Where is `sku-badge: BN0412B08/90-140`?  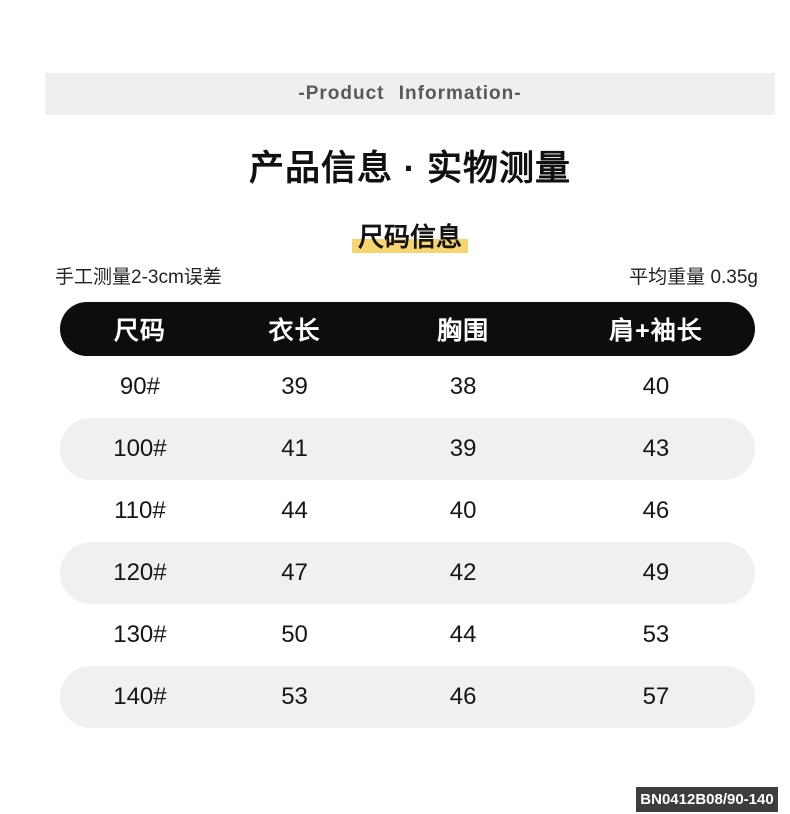 sku-badge: BN0412B08/90-140 is located at coordinates (707, 799).